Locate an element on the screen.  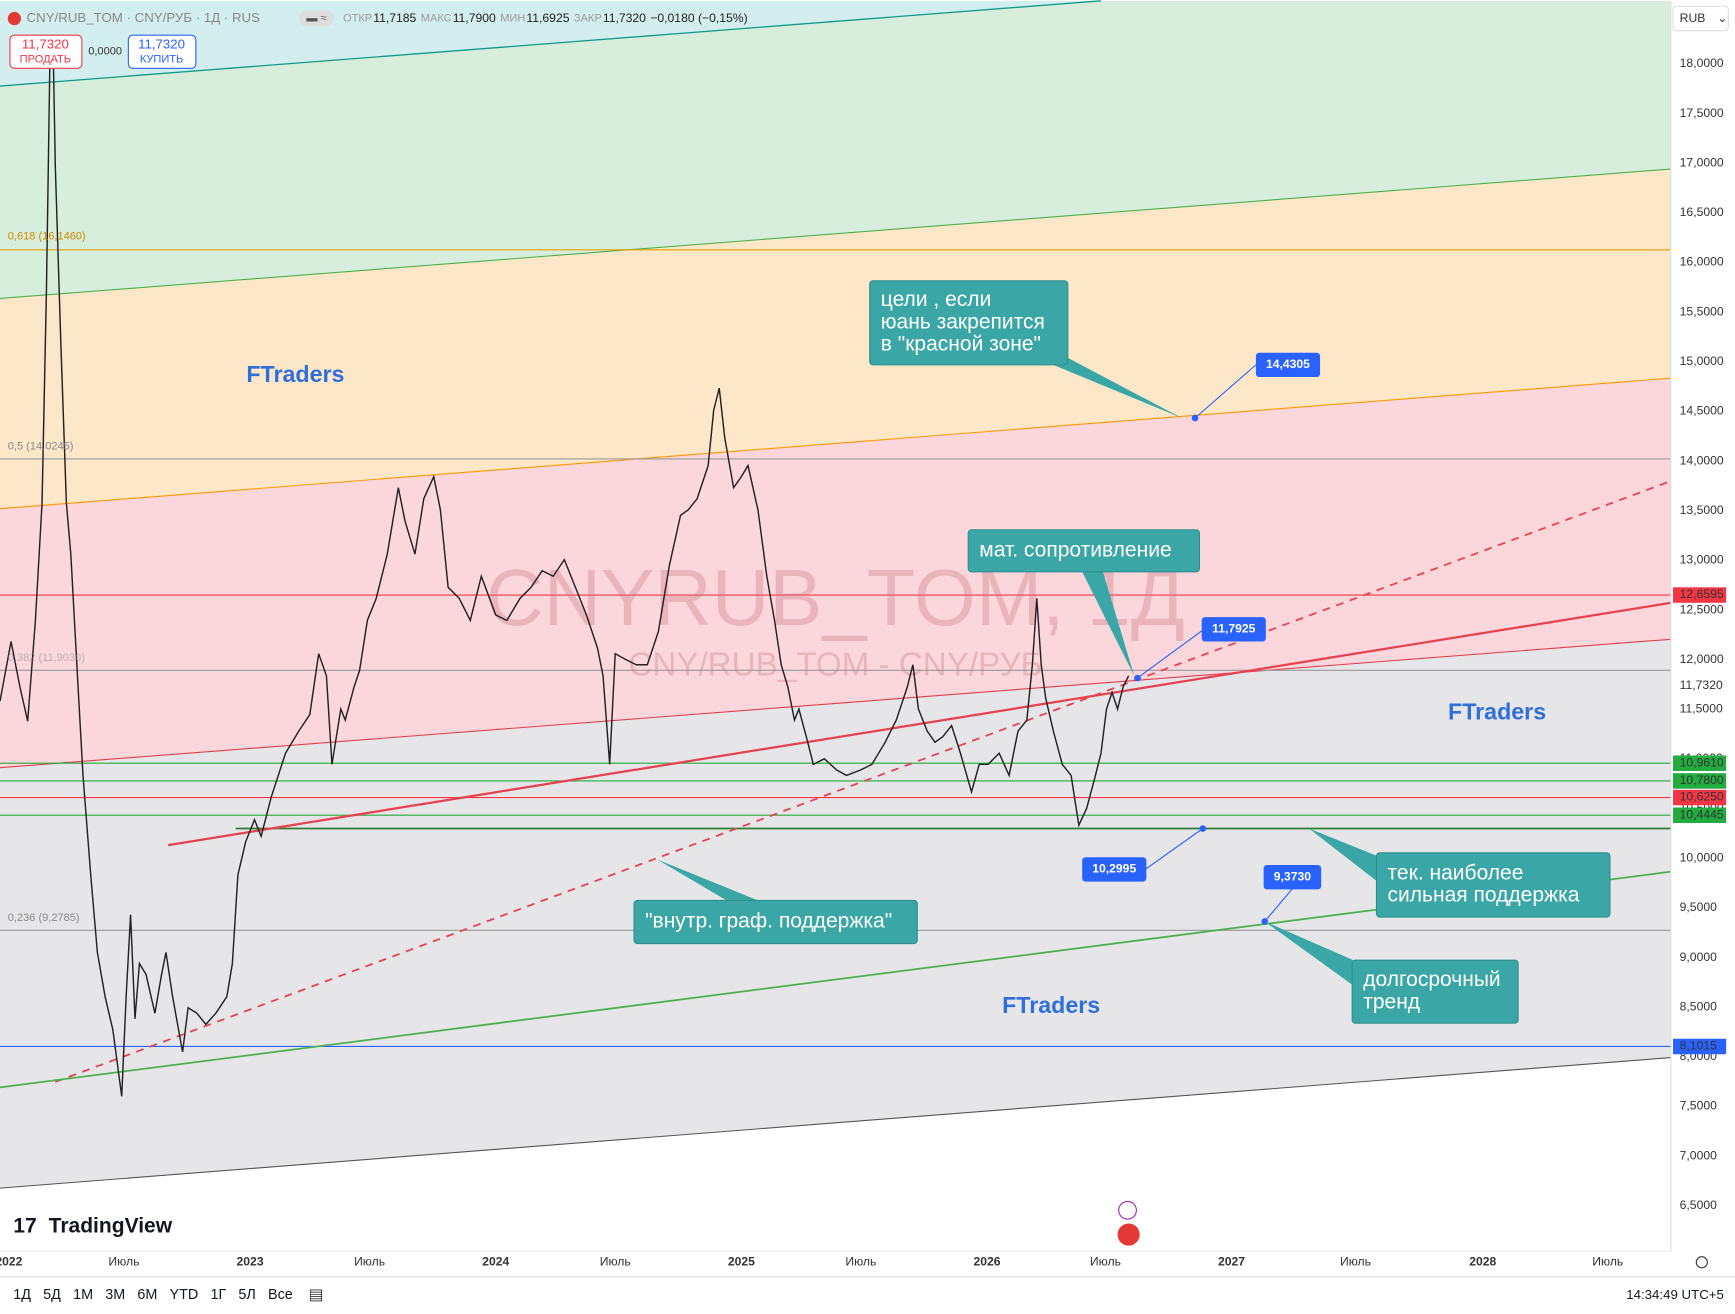
range-button: 3М is located at coordinates (115, 1295).